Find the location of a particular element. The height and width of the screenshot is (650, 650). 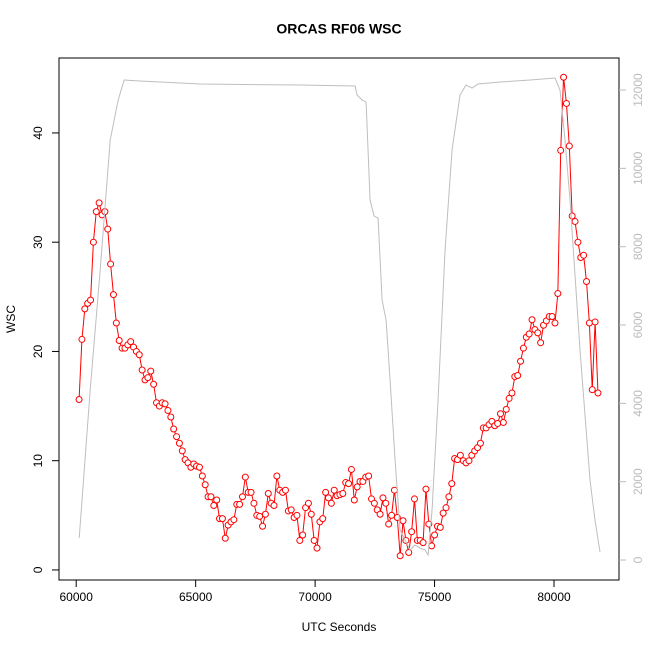

y-axis-label: WSC is located at coordinates (11, 319).